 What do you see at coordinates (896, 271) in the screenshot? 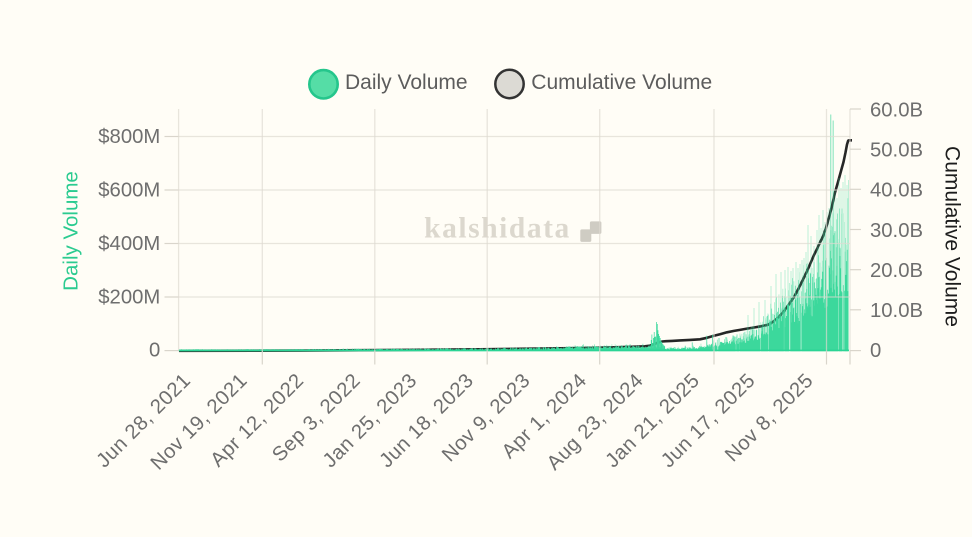
I see `svg-text: 20.0B` at bounding box center [896, 271].